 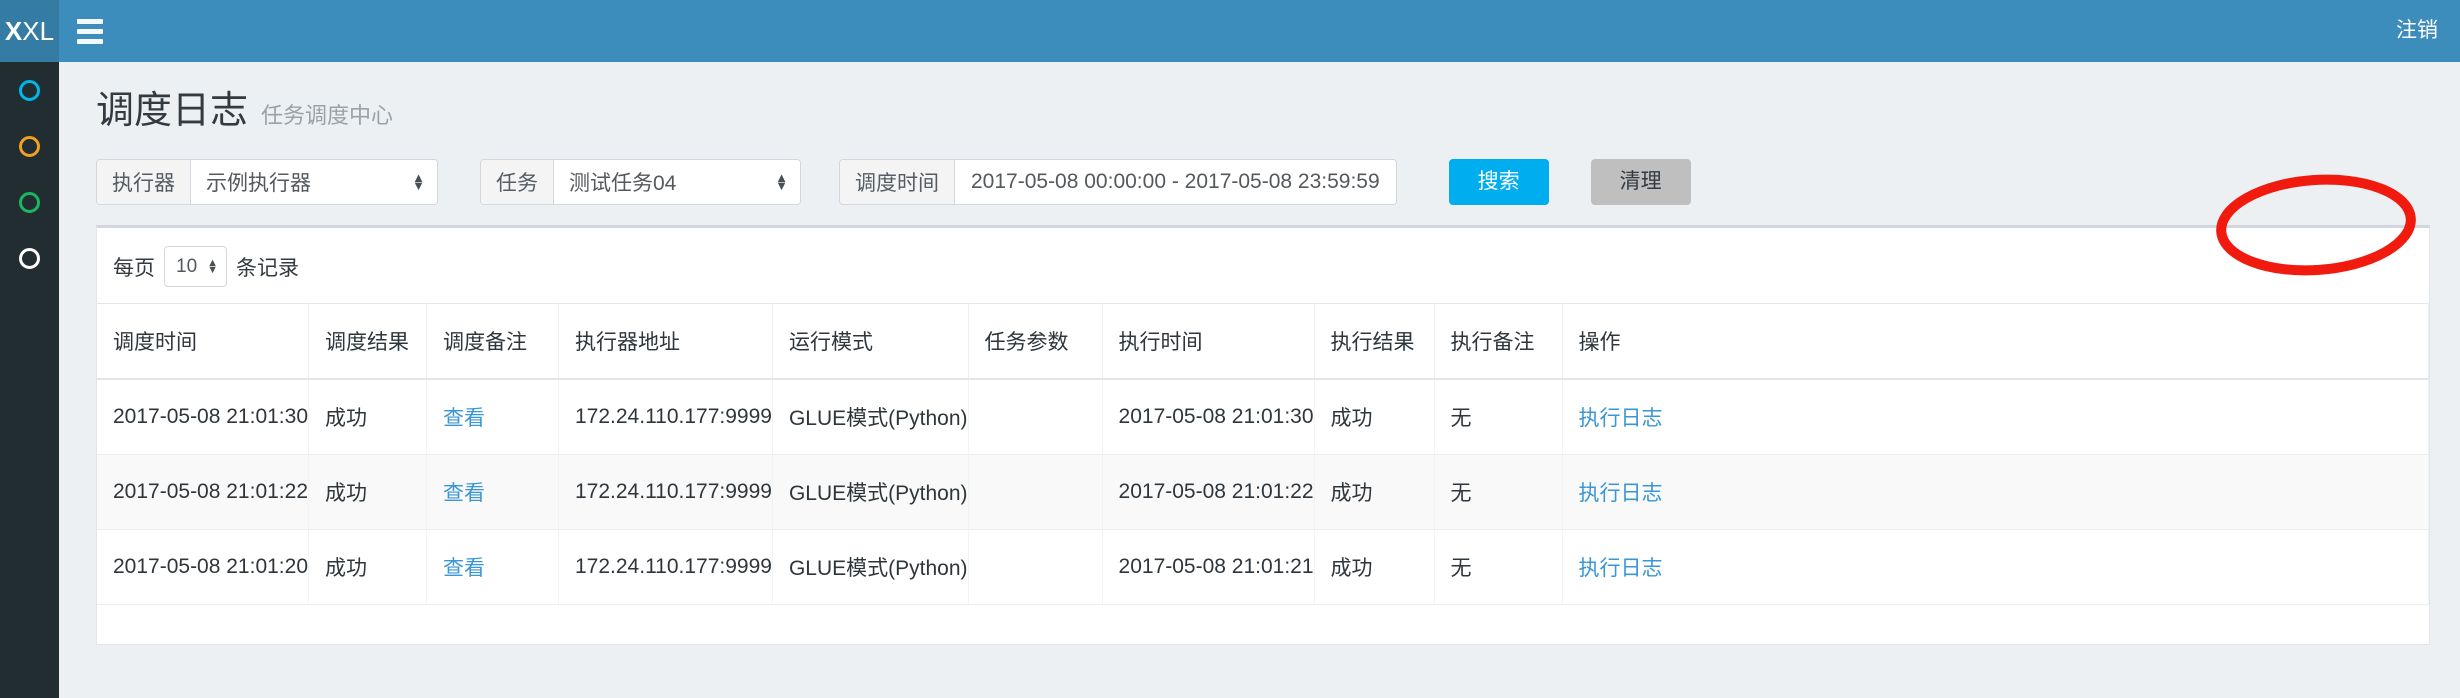 I want to click on col-schedule-remark: 调度备注, so click(x=492, y=341).